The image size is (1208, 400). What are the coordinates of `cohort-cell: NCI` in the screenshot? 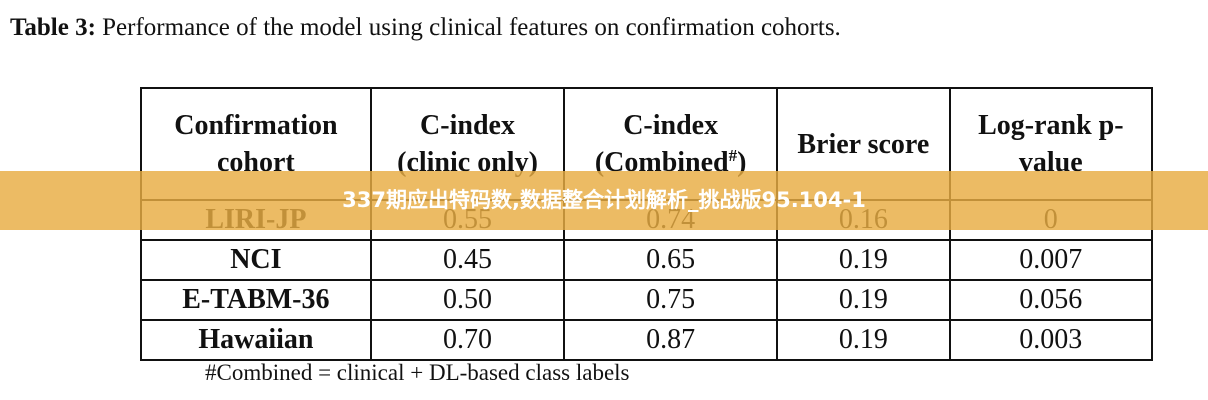 It's located at (256, 260).